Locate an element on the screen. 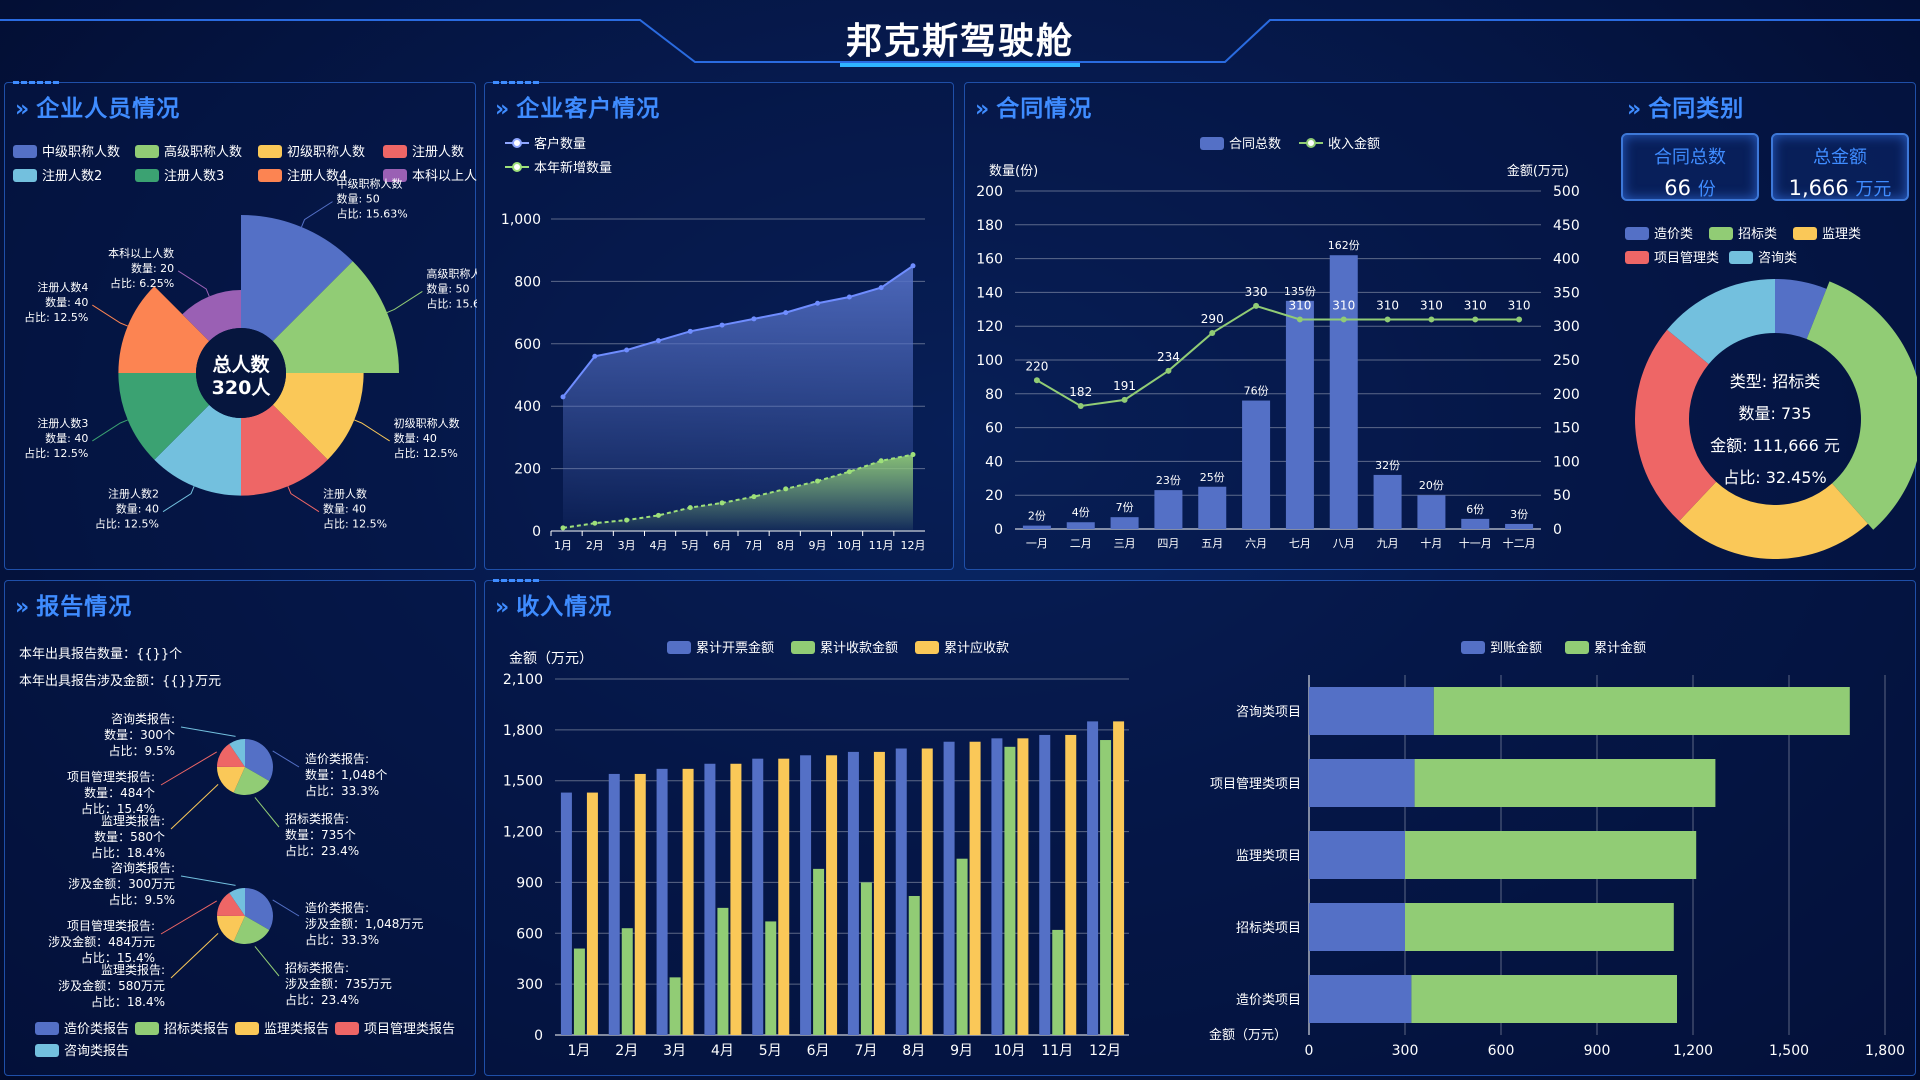 The width and height of the screenshot is (1920, 1080). income-projects-xtick: 0 is located at coordinates (1309, 1051).